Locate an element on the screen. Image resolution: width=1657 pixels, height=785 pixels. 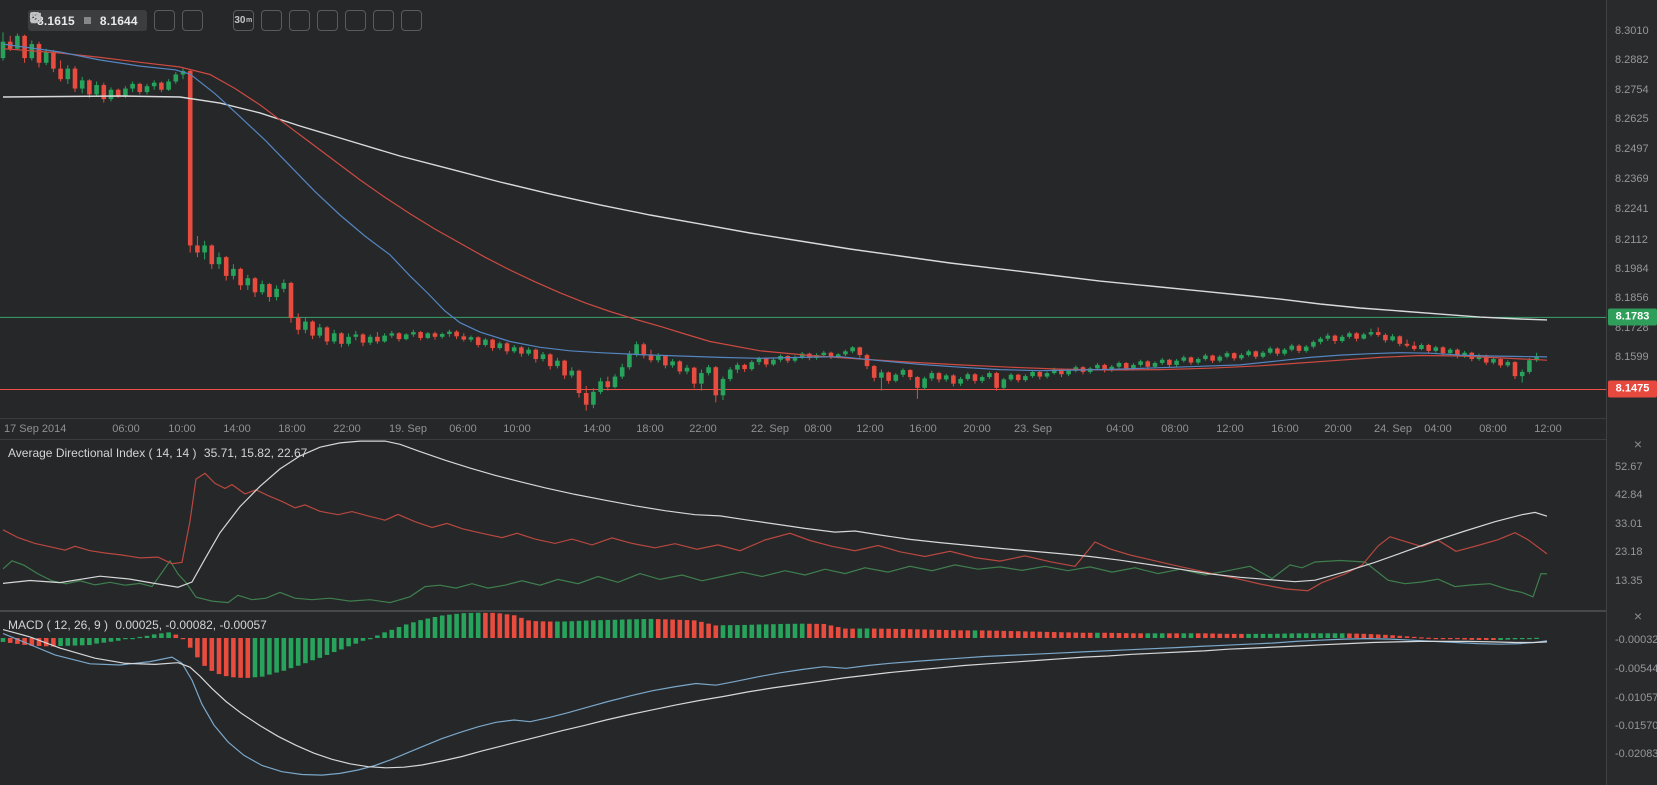
timeframe-button: 30 m is located at coordinates (243, 20).